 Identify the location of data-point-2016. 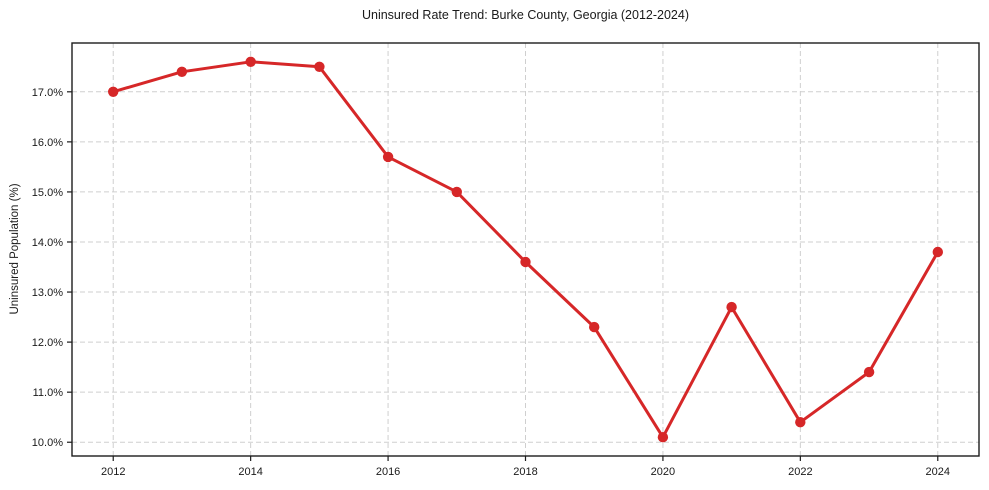
(388, 157).